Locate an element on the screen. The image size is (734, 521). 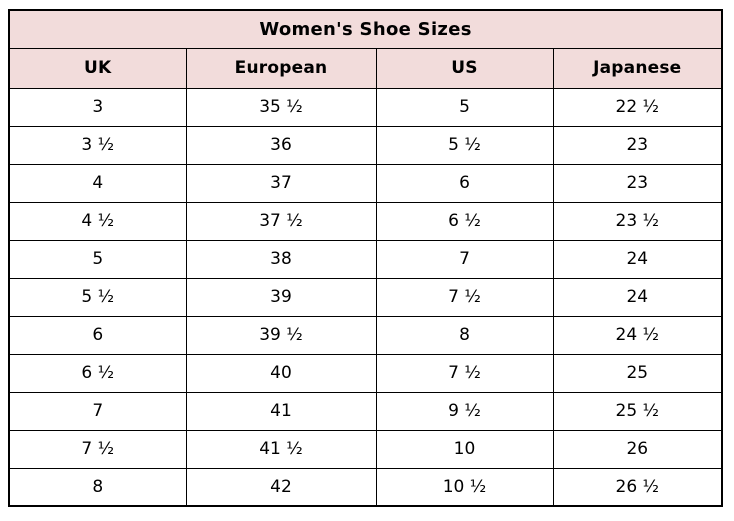
table-row: 6 39 ½ 8 24 ½ is located at coordinates (365, 335).